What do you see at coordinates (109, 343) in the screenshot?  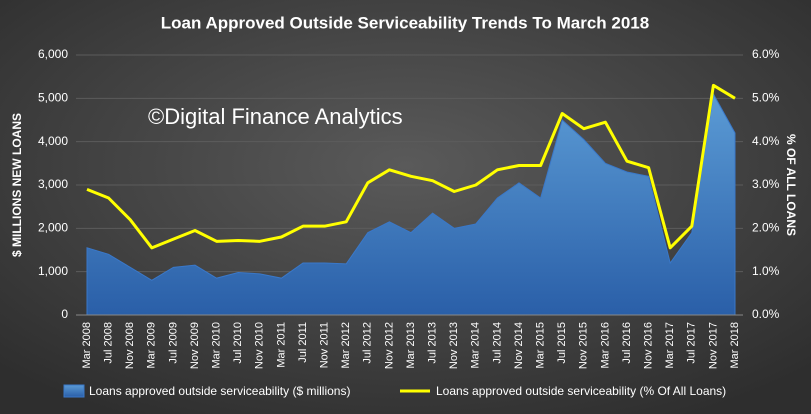 I see `x-tick-label: Jul 2008` at bounding box center [109, 343].